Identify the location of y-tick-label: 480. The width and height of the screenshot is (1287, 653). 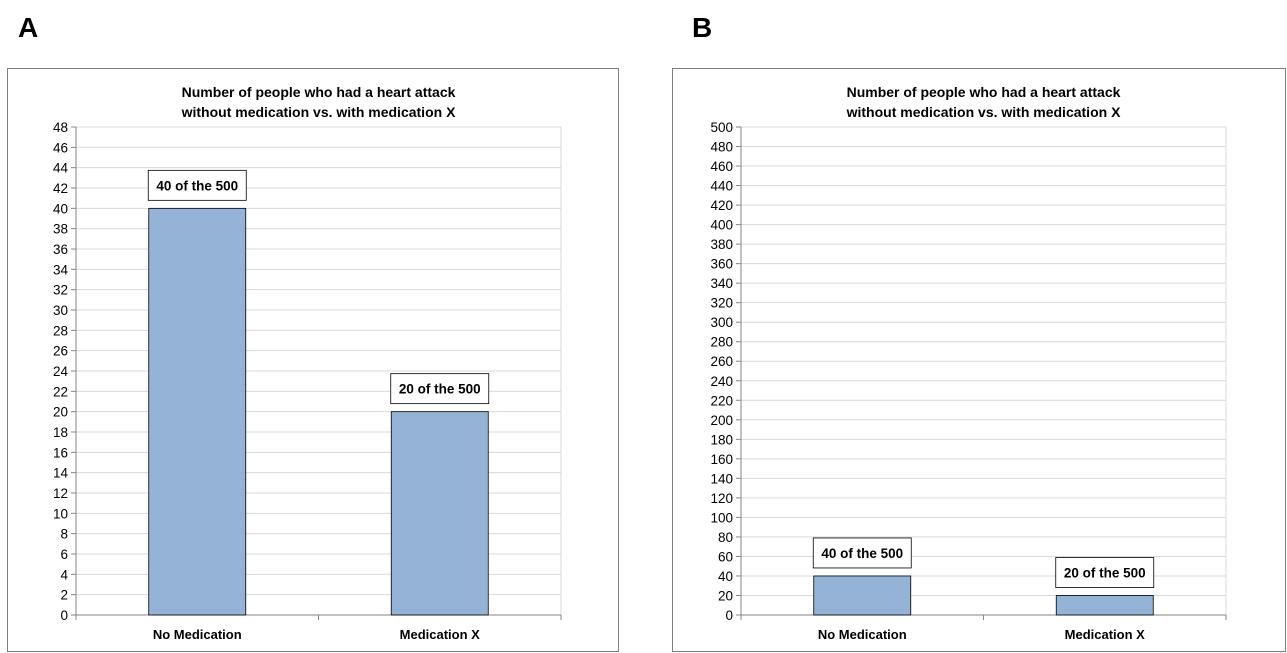
(721, 147).